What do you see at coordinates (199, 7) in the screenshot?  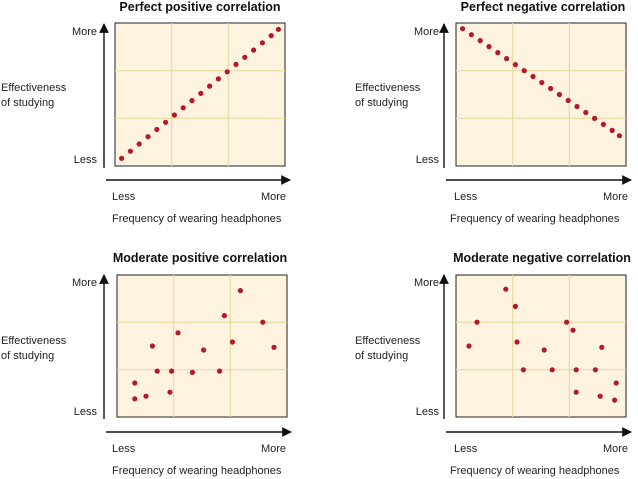 I see `chart-title: Perfect positive correlation` at bounding box center [199, 7].